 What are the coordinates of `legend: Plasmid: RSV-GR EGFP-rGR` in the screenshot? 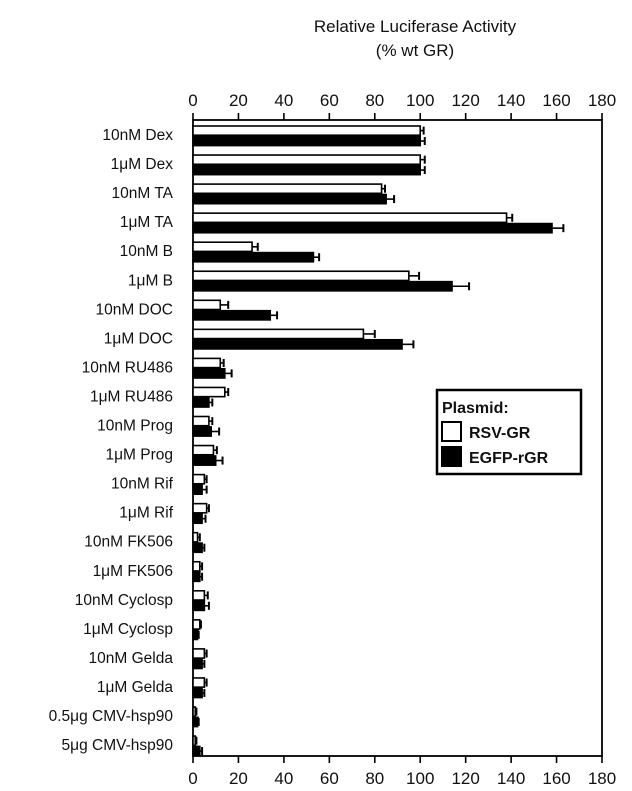 It's located at (509, 432).